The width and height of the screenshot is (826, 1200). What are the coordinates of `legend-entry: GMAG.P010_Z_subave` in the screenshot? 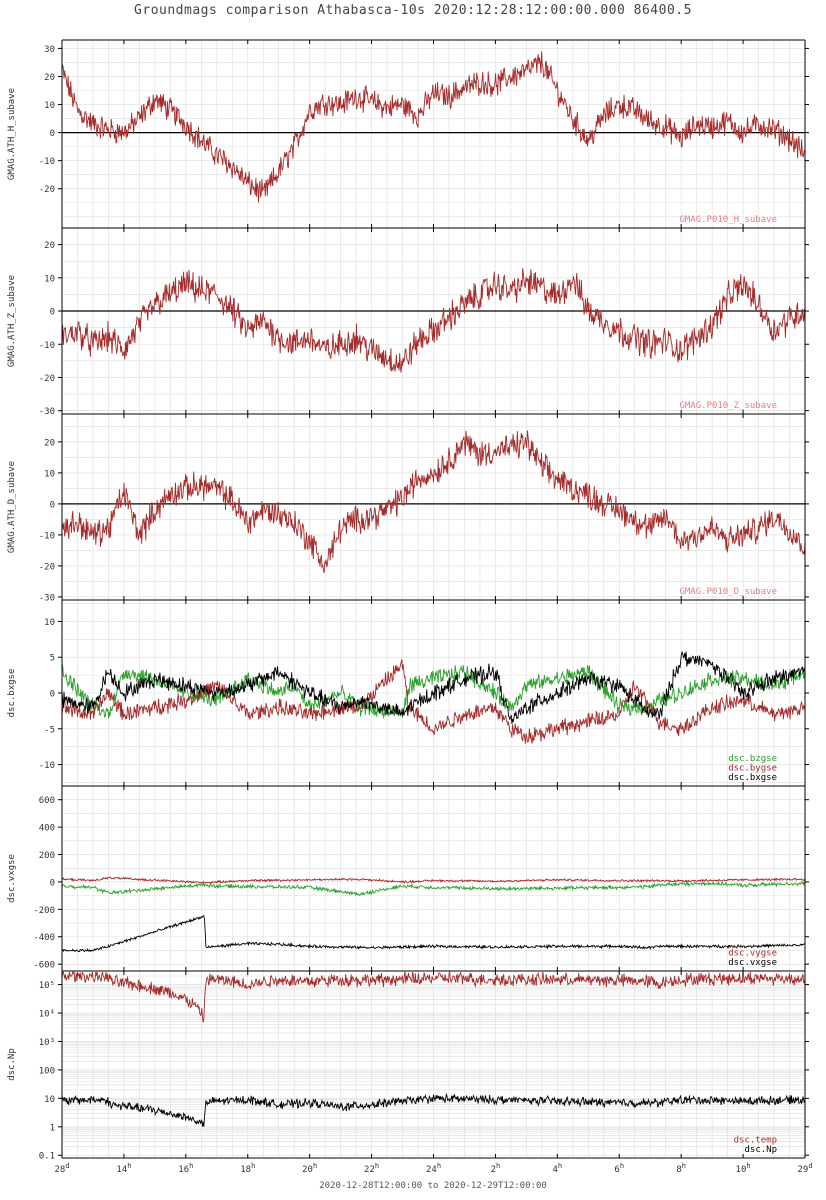 It's located at (728, 406).